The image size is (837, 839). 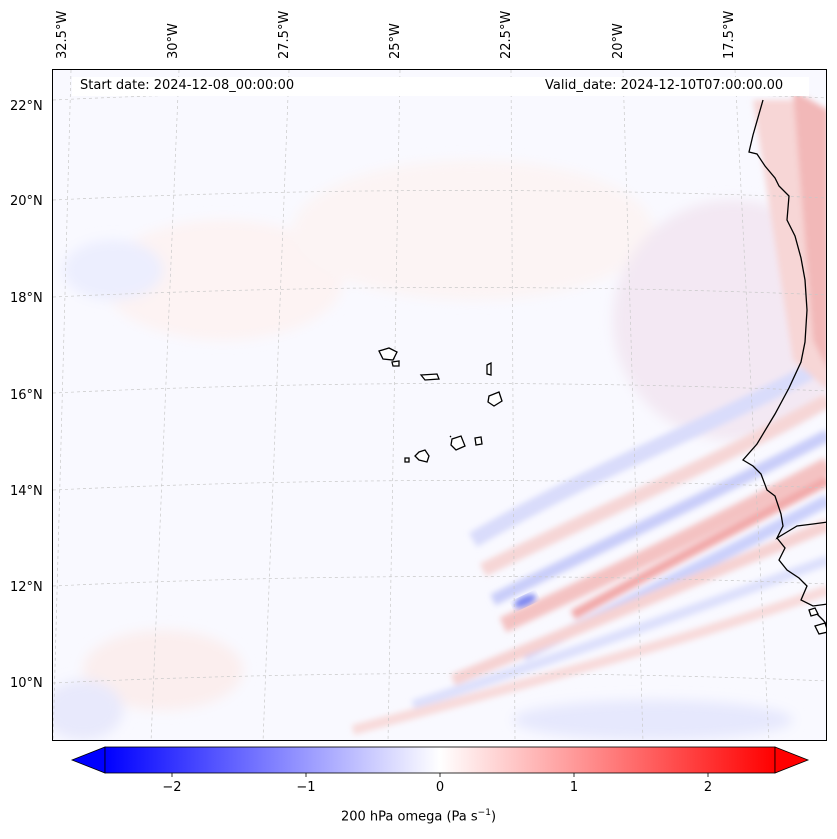 What do you see at coordinates (395, 41) in the screenshot?
I see `lon-label-25w: 25°W` at bounding box center [395, 41].